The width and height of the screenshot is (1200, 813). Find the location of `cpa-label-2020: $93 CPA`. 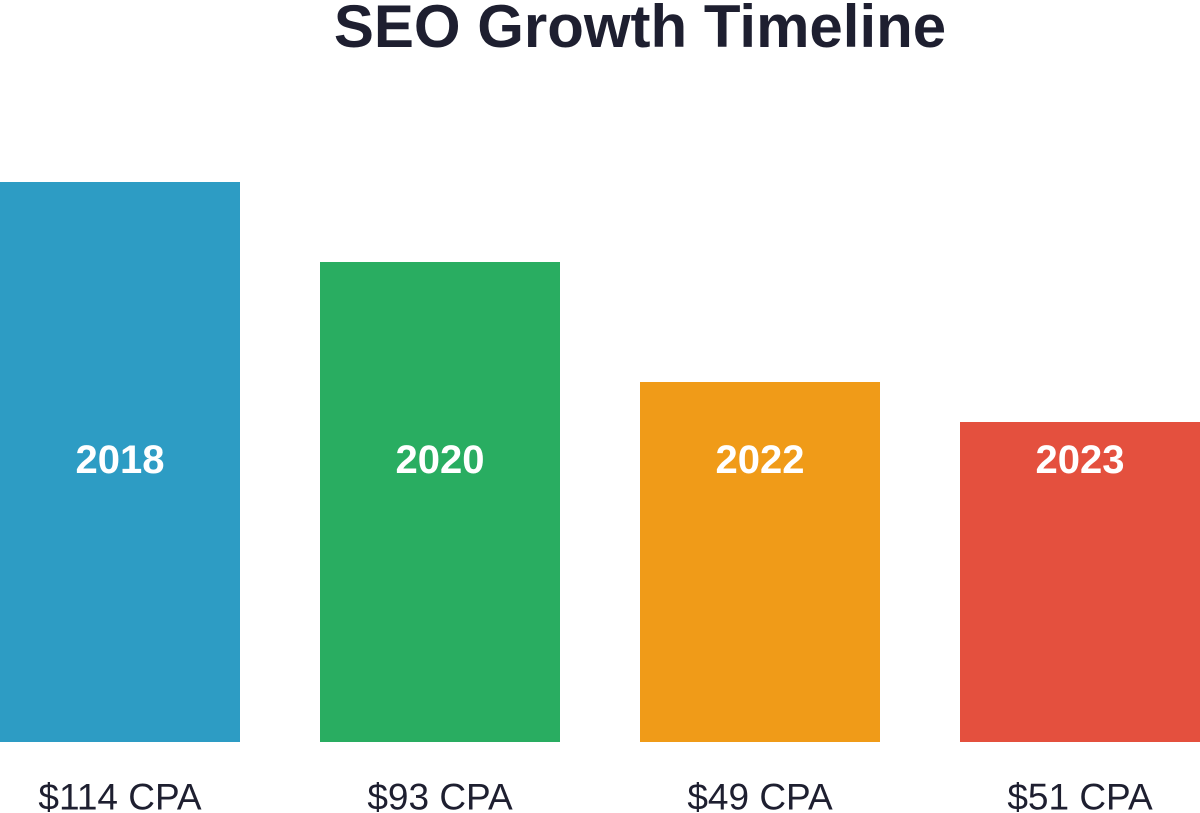

cpa-label-2020: $93 CPA is located at coordinates (440, 795).